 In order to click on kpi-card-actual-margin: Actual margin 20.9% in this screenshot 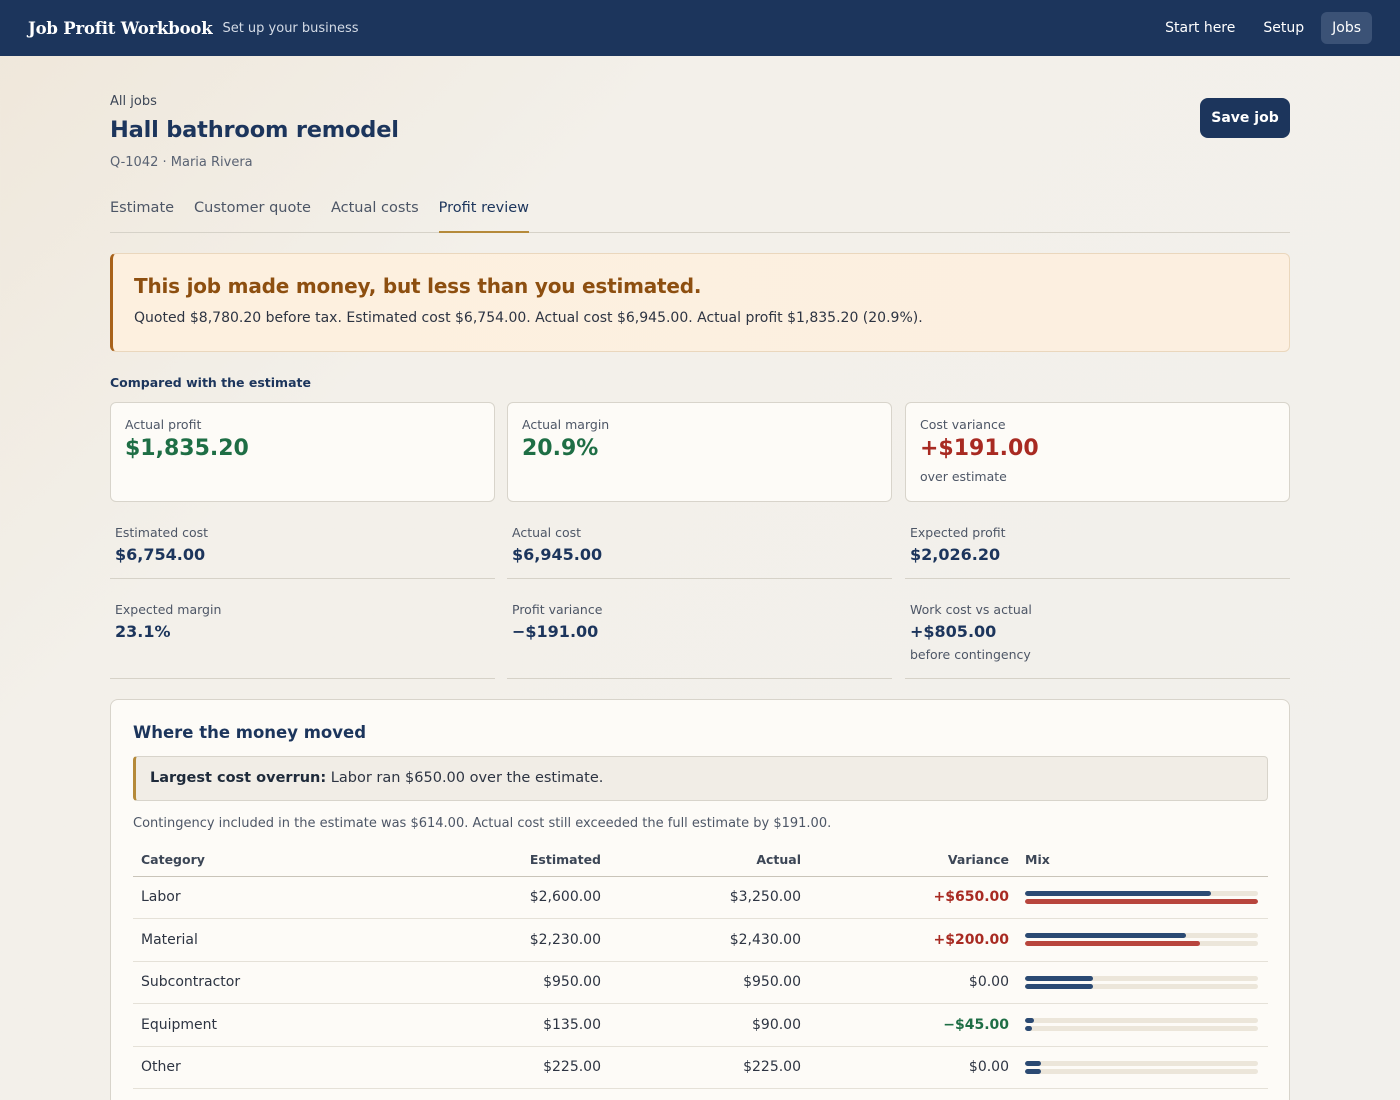, I will do `click(699, 452)`.